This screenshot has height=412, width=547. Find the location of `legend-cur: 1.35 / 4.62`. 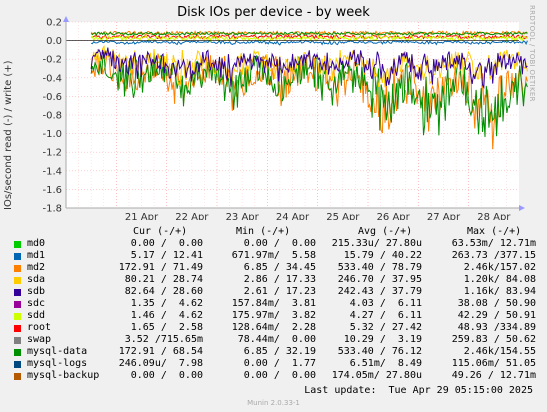

legend-cur: 1.35 / 4.62 is located at coordinates (166, 303).